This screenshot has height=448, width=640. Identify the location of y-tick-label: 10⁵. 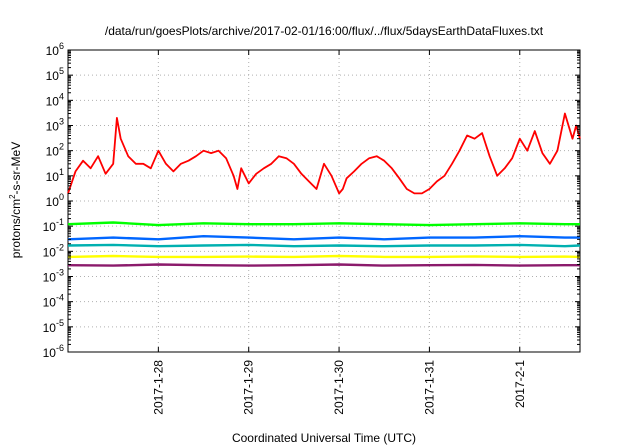
(55, 74).